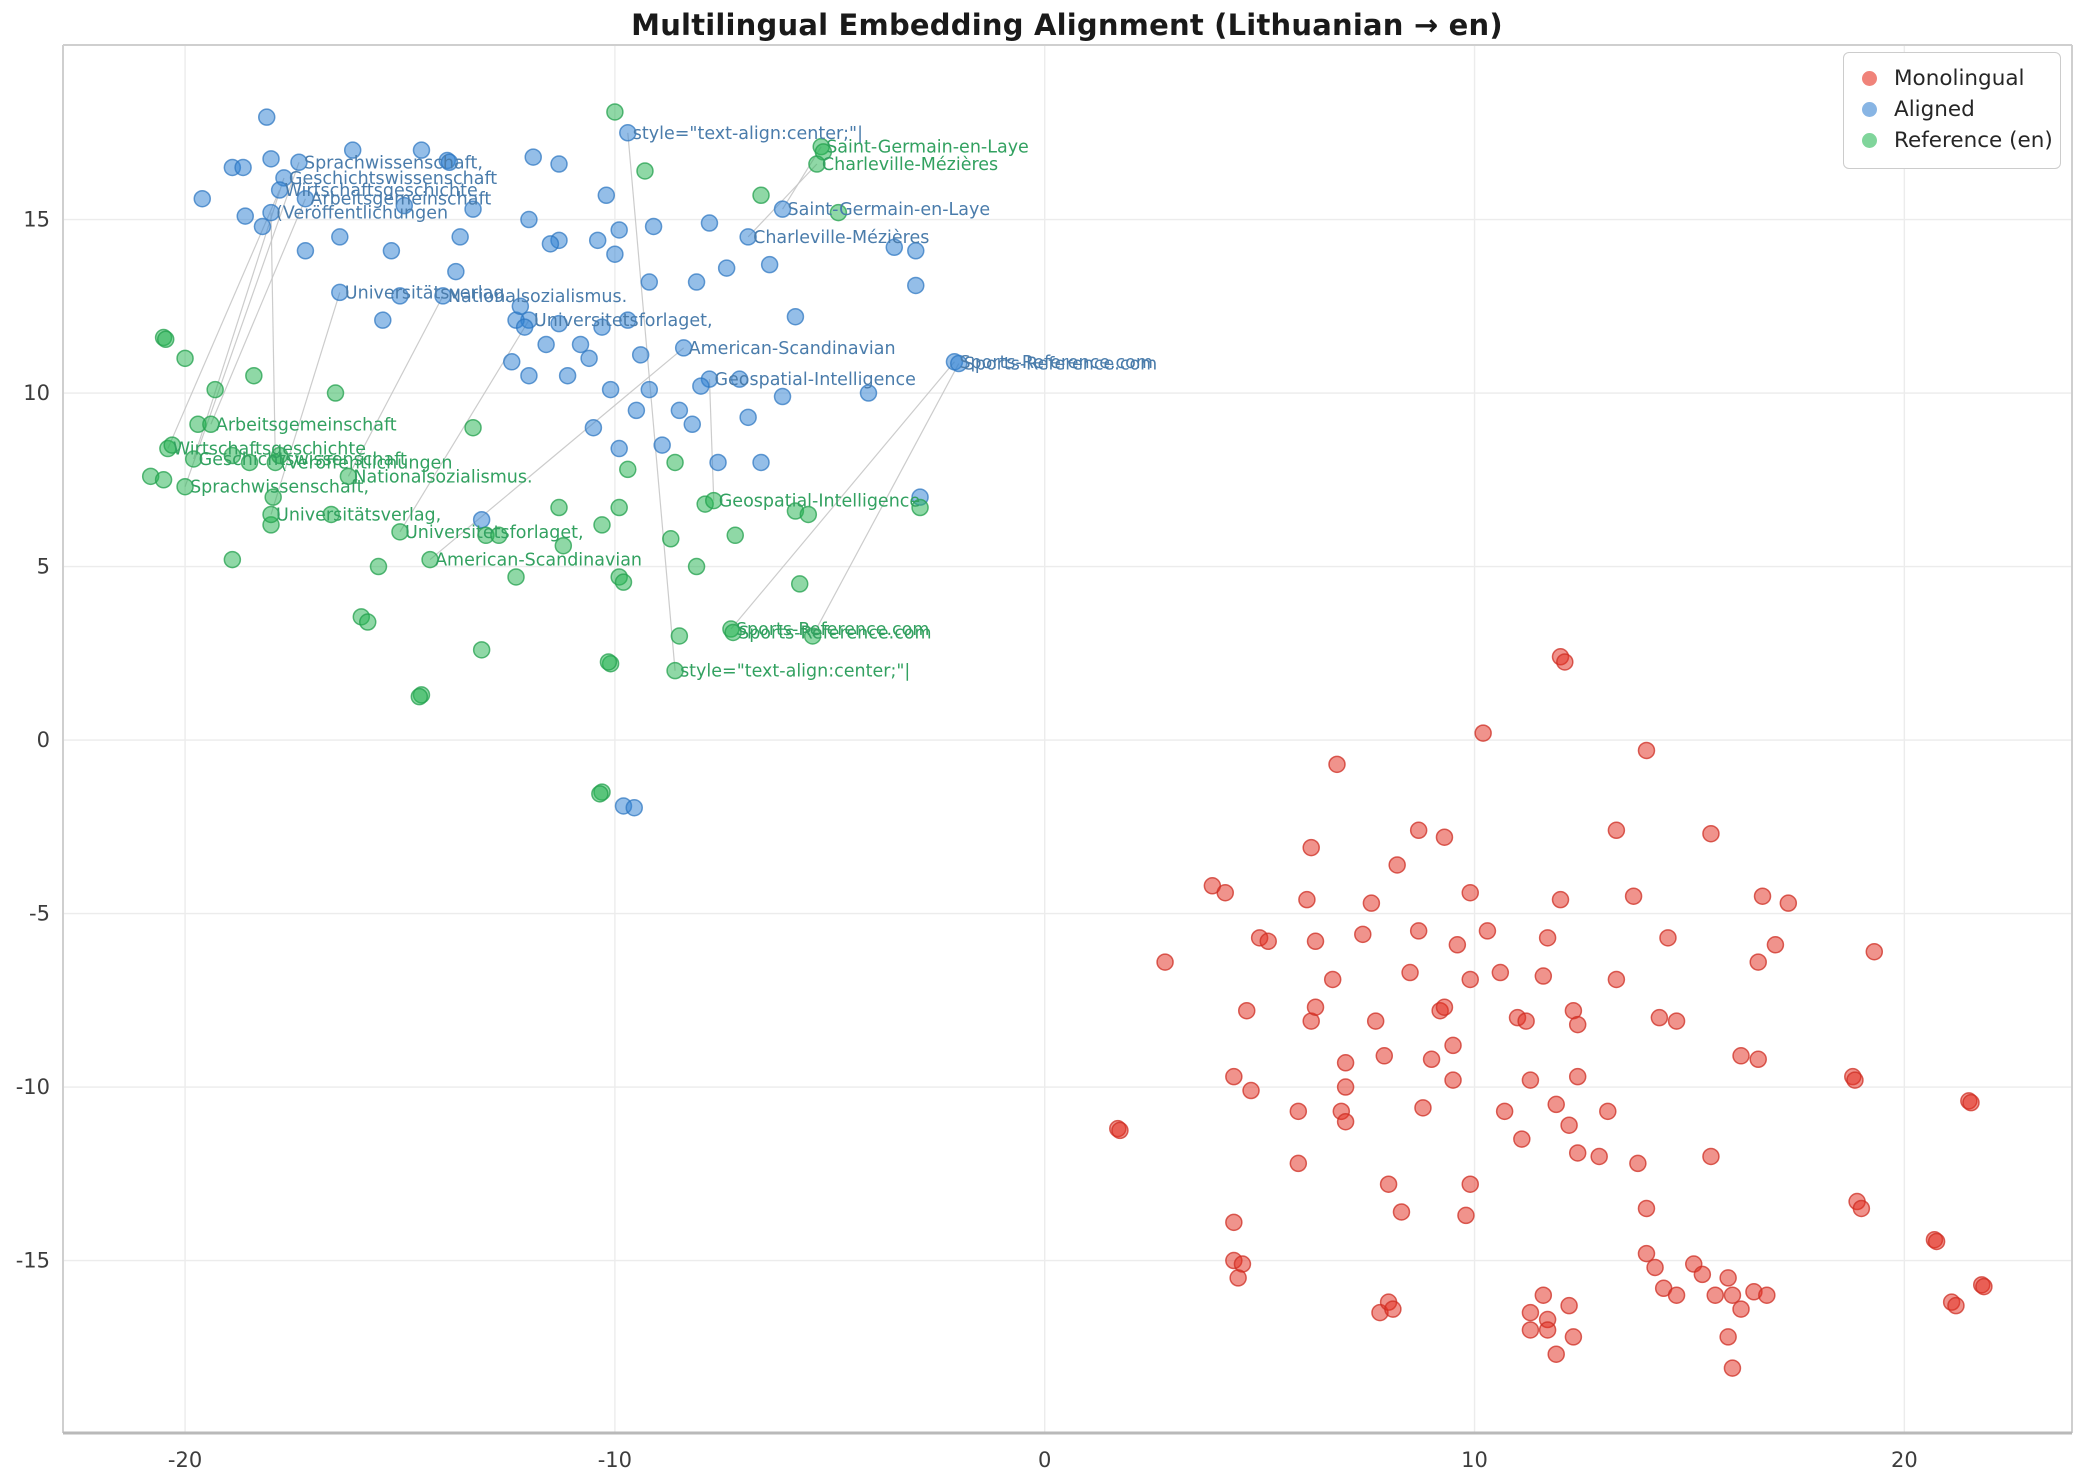 The image size is (2085, 1483). I want to click on x-tick-label: 0, so click(1044, 1460).